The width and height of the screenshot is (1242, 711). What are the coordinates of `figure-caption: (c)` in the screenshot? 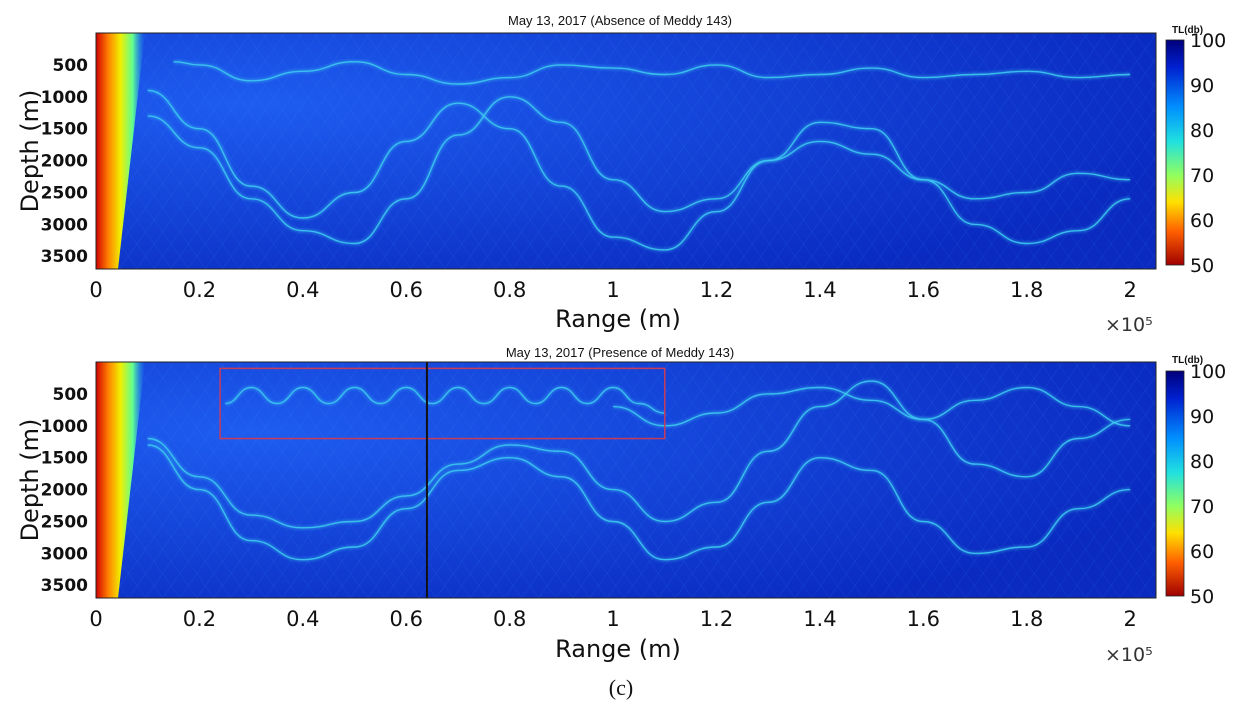 It's located at (621, 687).